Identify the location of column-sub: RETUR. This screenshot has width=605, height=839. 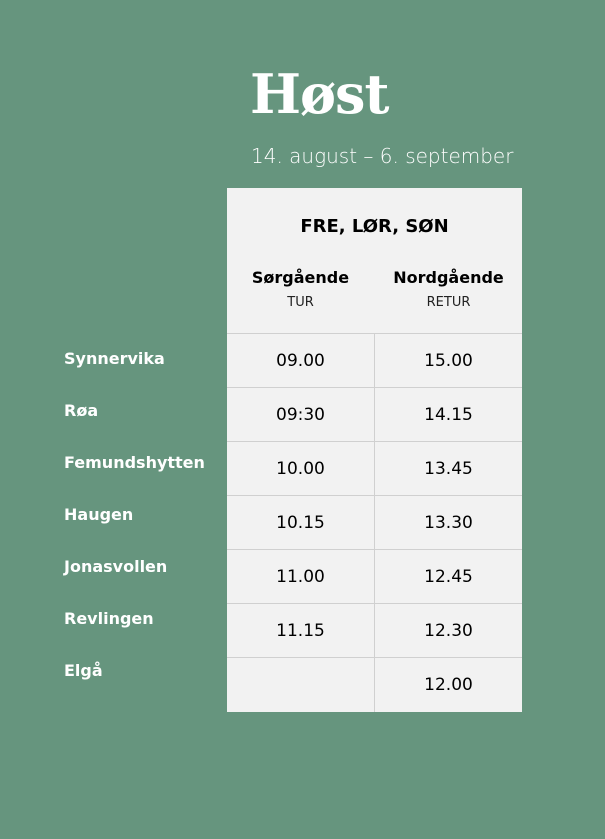
(448, 302).